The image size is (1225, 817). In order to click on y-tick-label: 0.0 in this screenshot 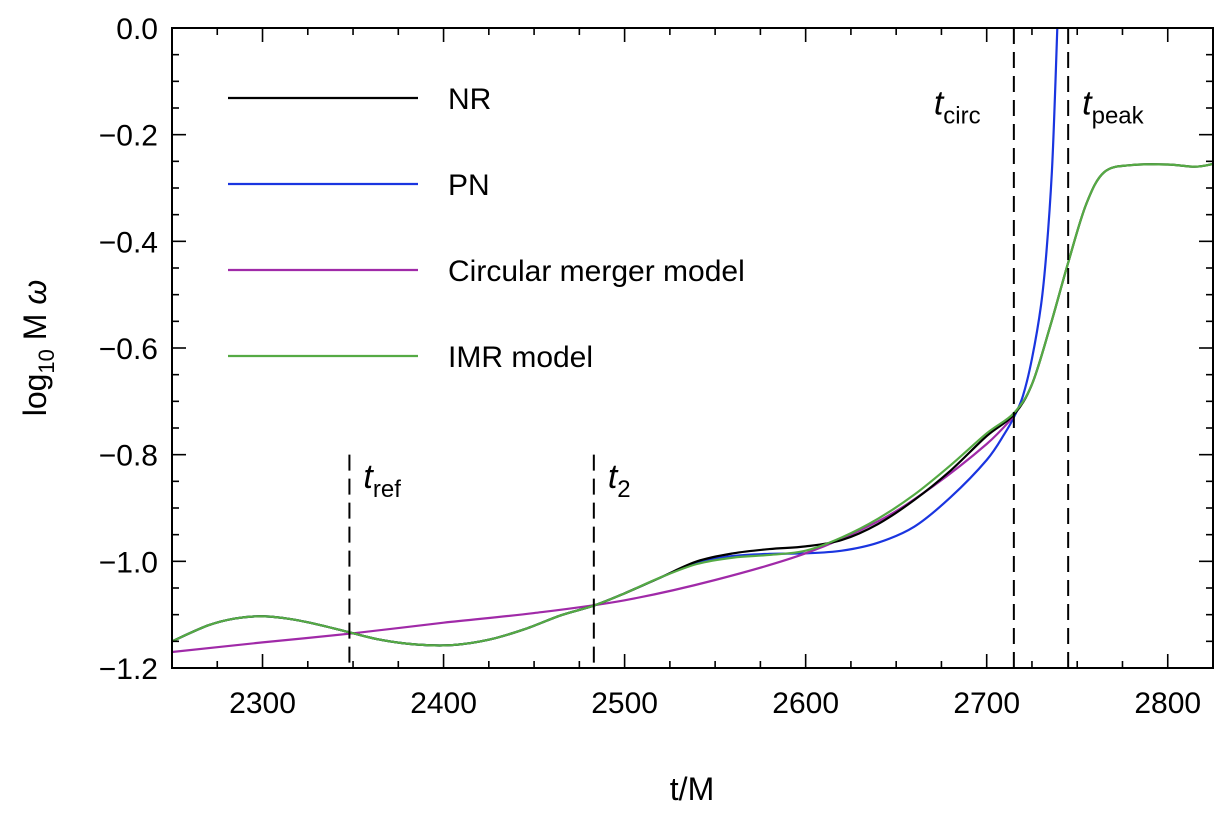, I will do `click(137, 29)`.